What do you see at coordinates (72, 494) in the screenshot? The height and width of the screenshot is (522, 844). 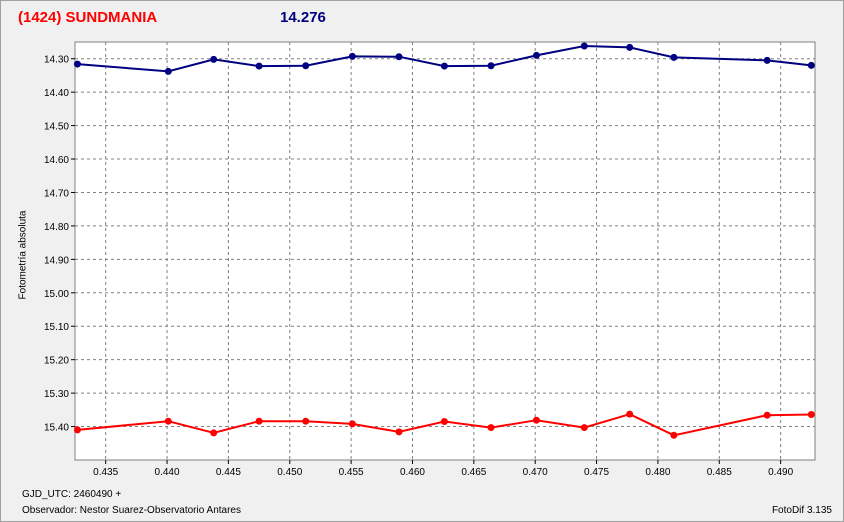 I see `gjd-label: GJD_UTC: 2460490 +` at bounding box center [72, 494].